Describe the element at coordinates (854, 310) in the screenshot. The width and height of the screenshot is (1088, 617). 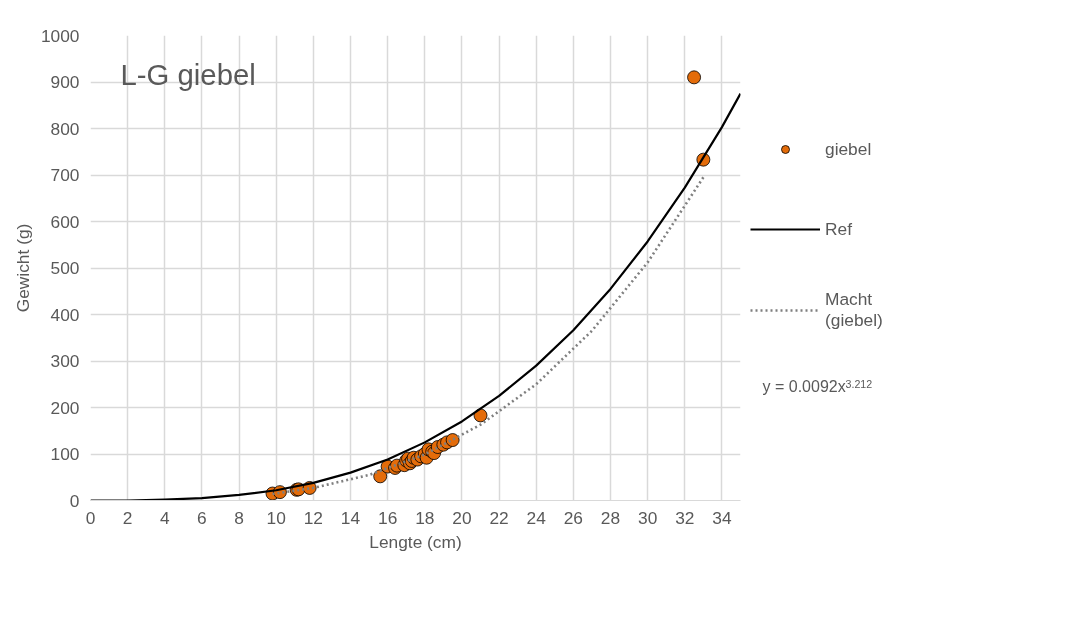
I see `legend-label: Macht (giebel)` at that location.